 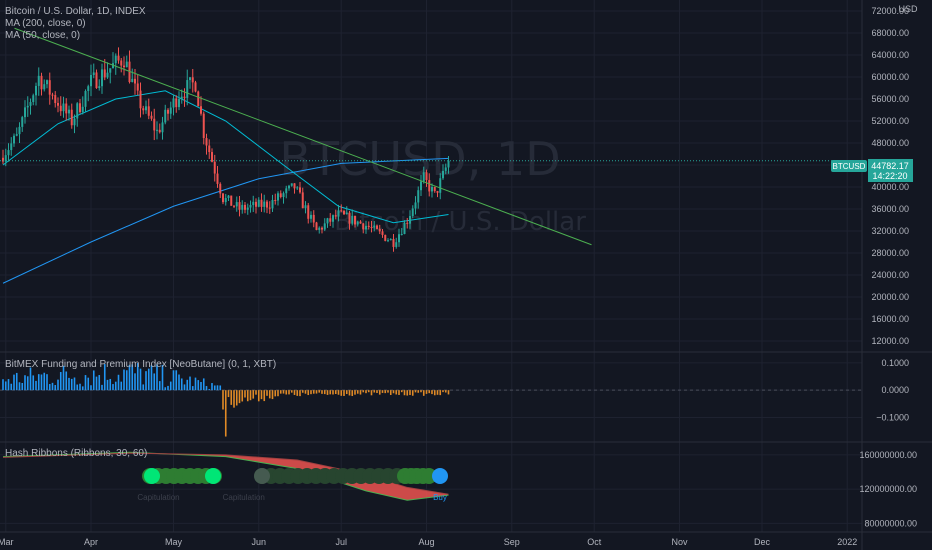 What do you see at coordinates (76, 453) in the screenshot?
I see `legend-hash: Hash Ribbons (Ribbons, 30, 60)` at bounding box center [76, 453].